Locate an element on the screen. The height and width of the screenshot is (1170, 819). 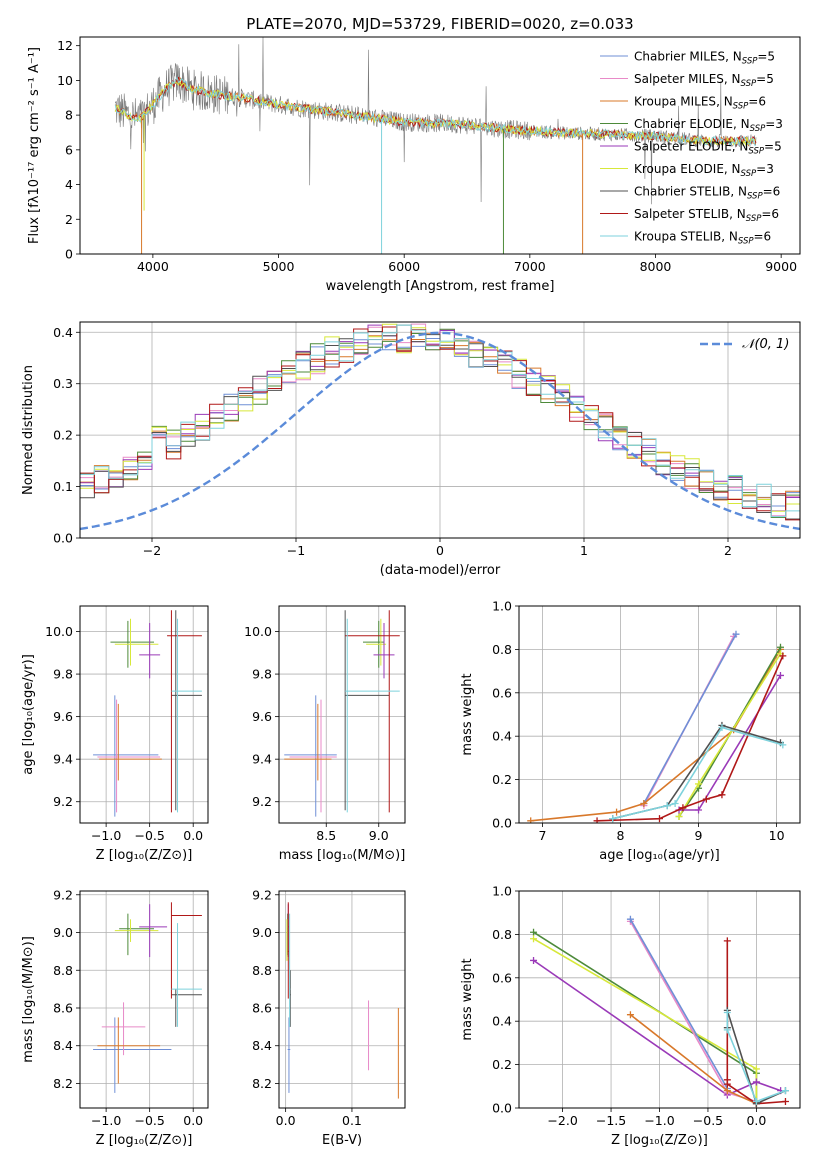
x-tick-label: 8 is located at coordinates (620, 835).